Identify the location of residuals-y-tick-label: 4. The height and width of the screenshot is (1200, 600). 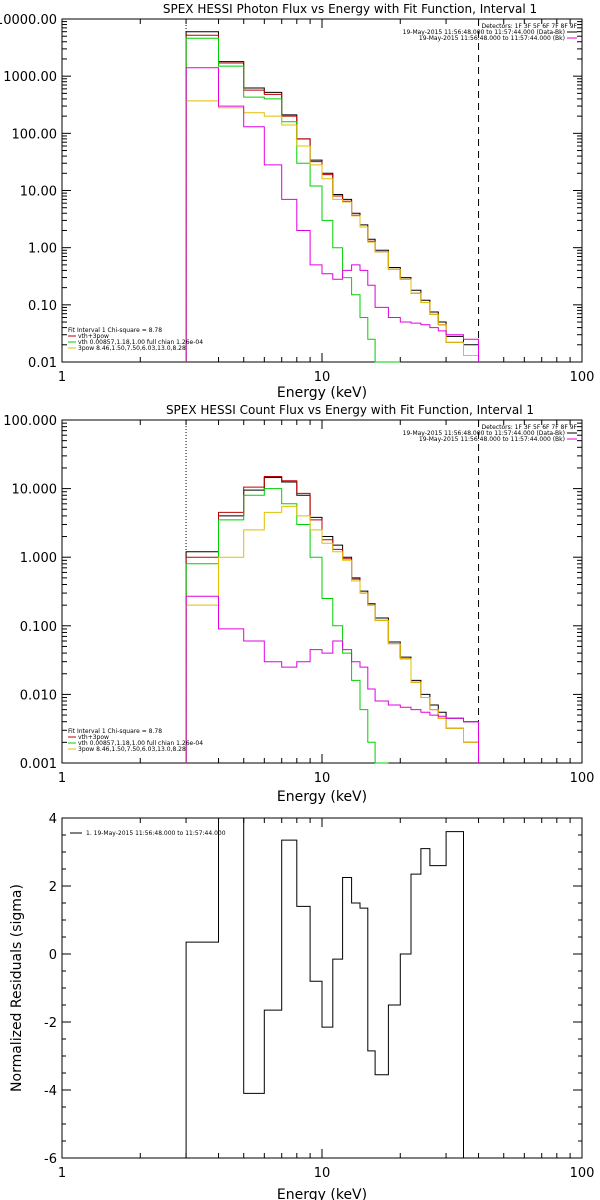
(53, 819).